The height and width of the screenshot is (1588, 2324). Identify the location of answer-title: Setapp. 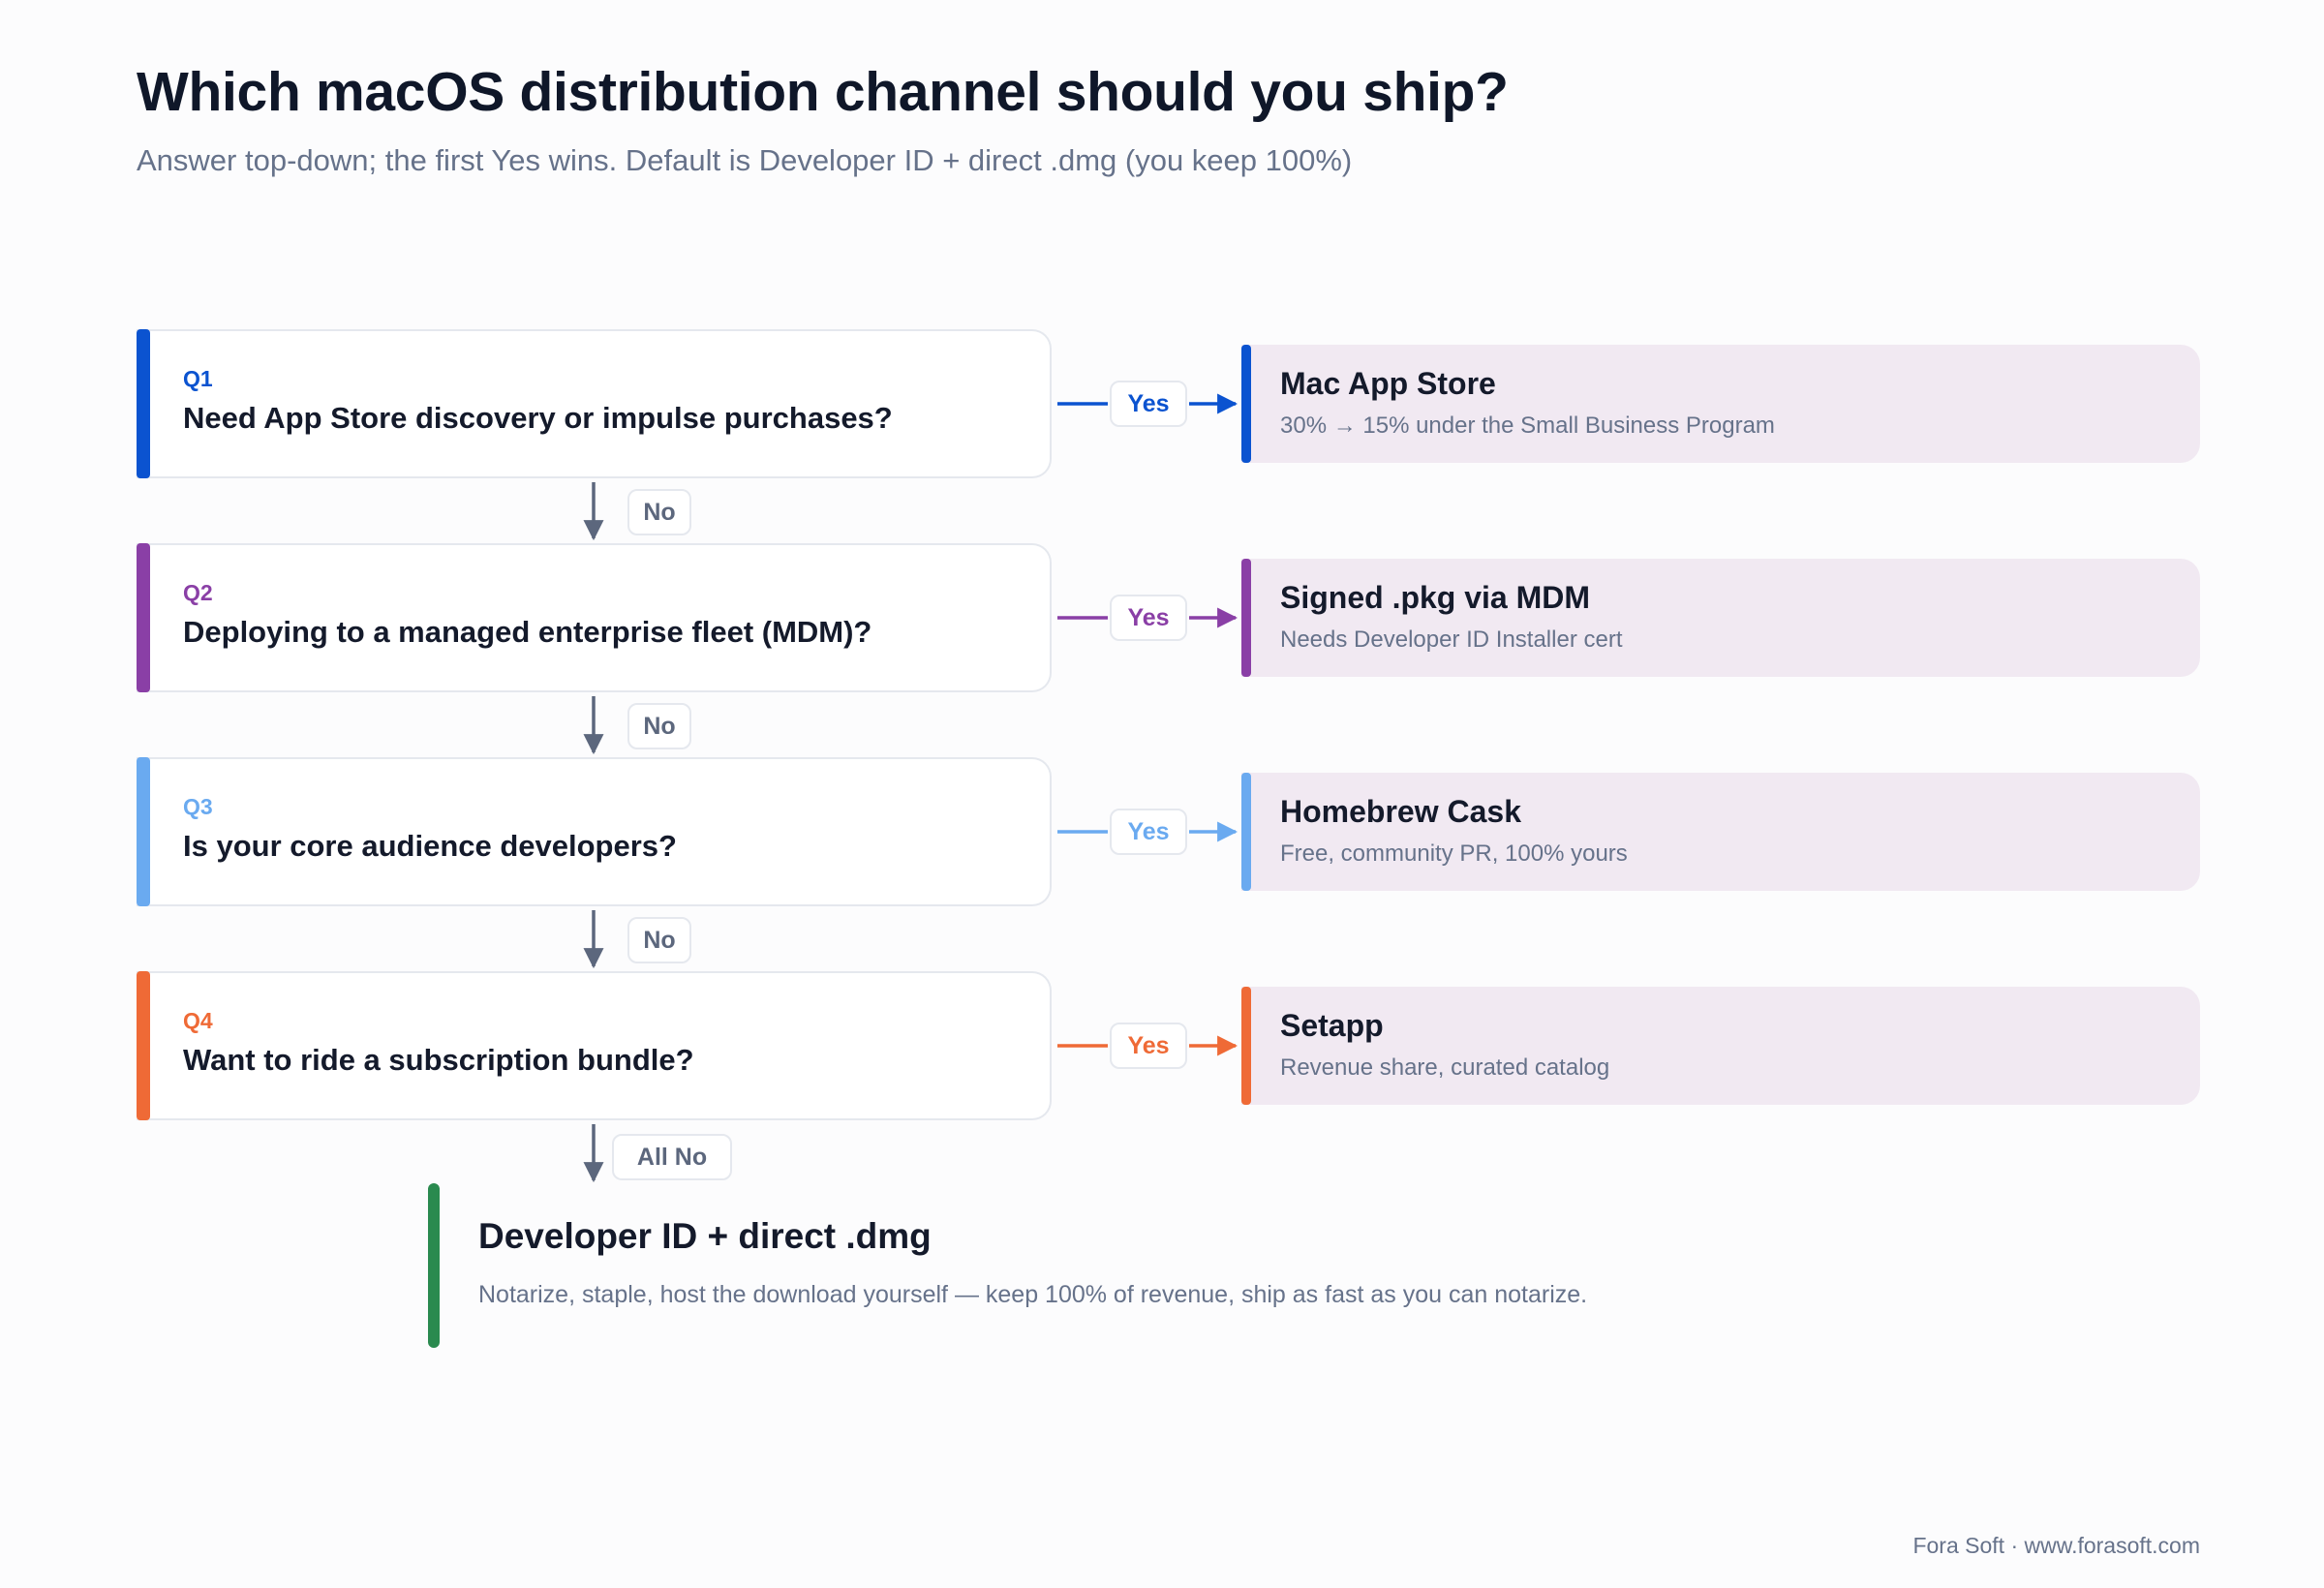
(1332, 1025).